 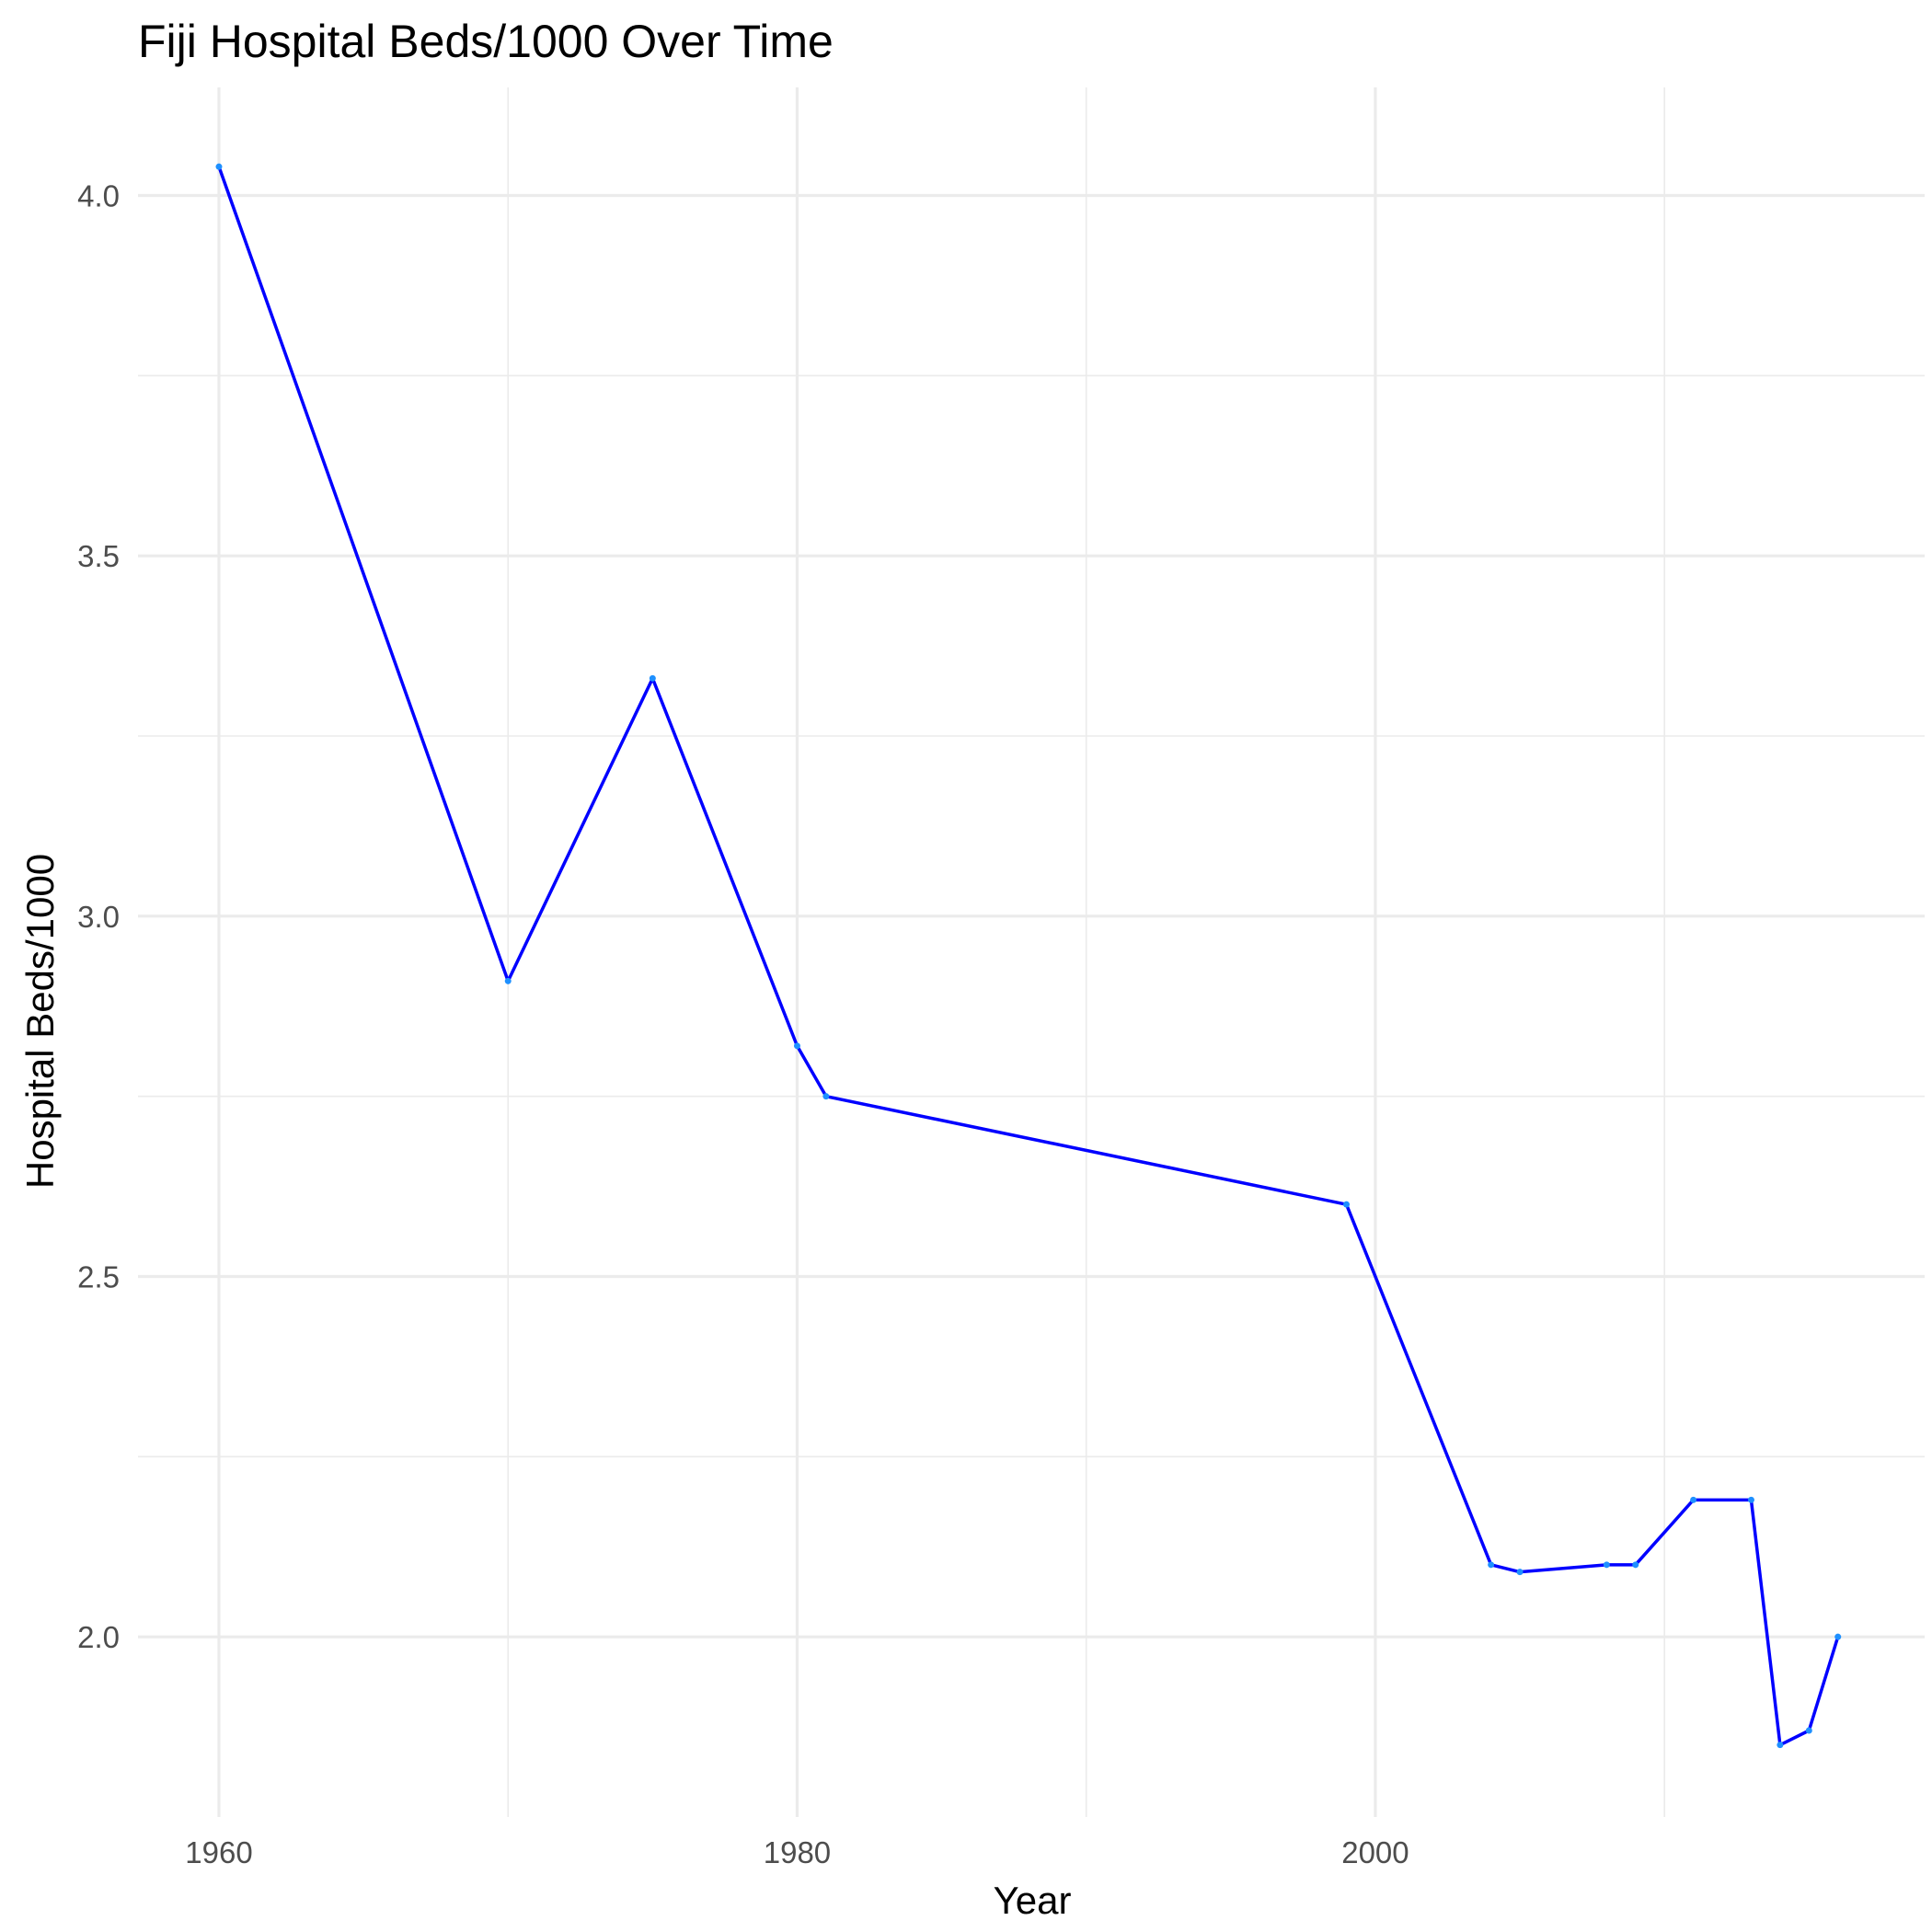 What do you see at coordinates (1033, 1901) in the screenshot?
I see `x-axis-title: Year` at bounding box center [1033, 1901].